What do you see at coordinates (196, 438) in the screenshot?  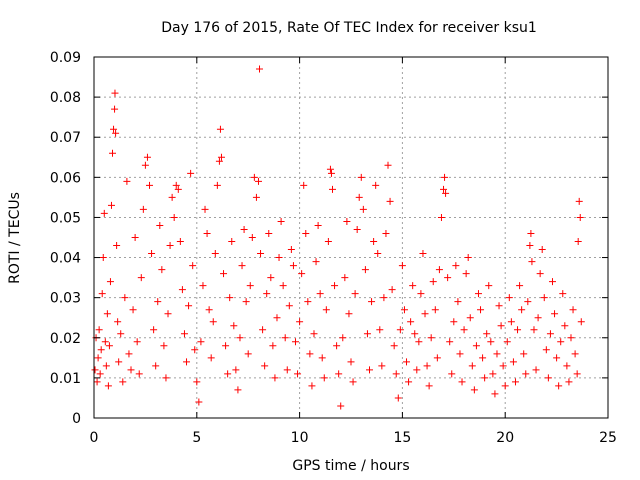 I see `x-tick-label: 5` at bounding box center [196, 438].